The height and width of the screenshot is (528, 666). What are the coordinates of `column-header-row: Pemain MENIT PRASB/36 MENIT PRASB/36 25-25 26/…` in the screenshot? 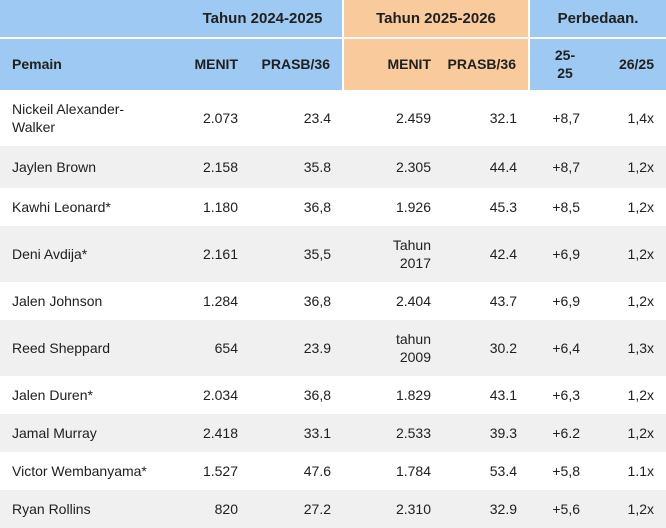 It's located at (333, 64).